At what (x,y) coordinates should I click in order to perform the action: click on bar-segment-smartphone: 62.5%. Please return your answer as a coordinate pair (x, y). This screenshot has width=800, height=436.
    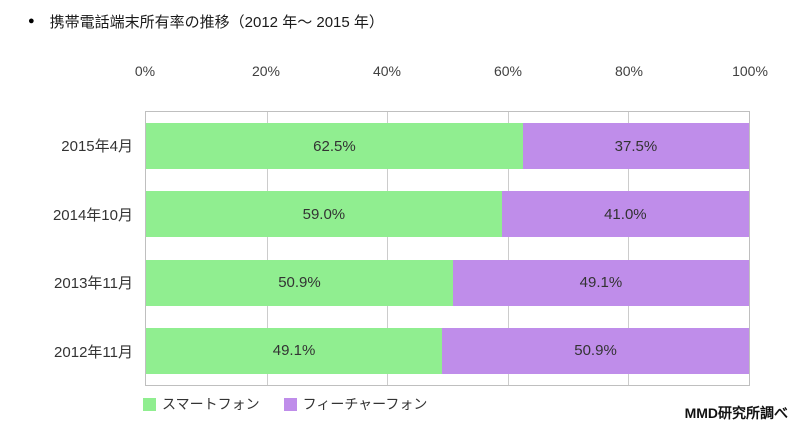
    Looking at the image, I should click on (334, 146).